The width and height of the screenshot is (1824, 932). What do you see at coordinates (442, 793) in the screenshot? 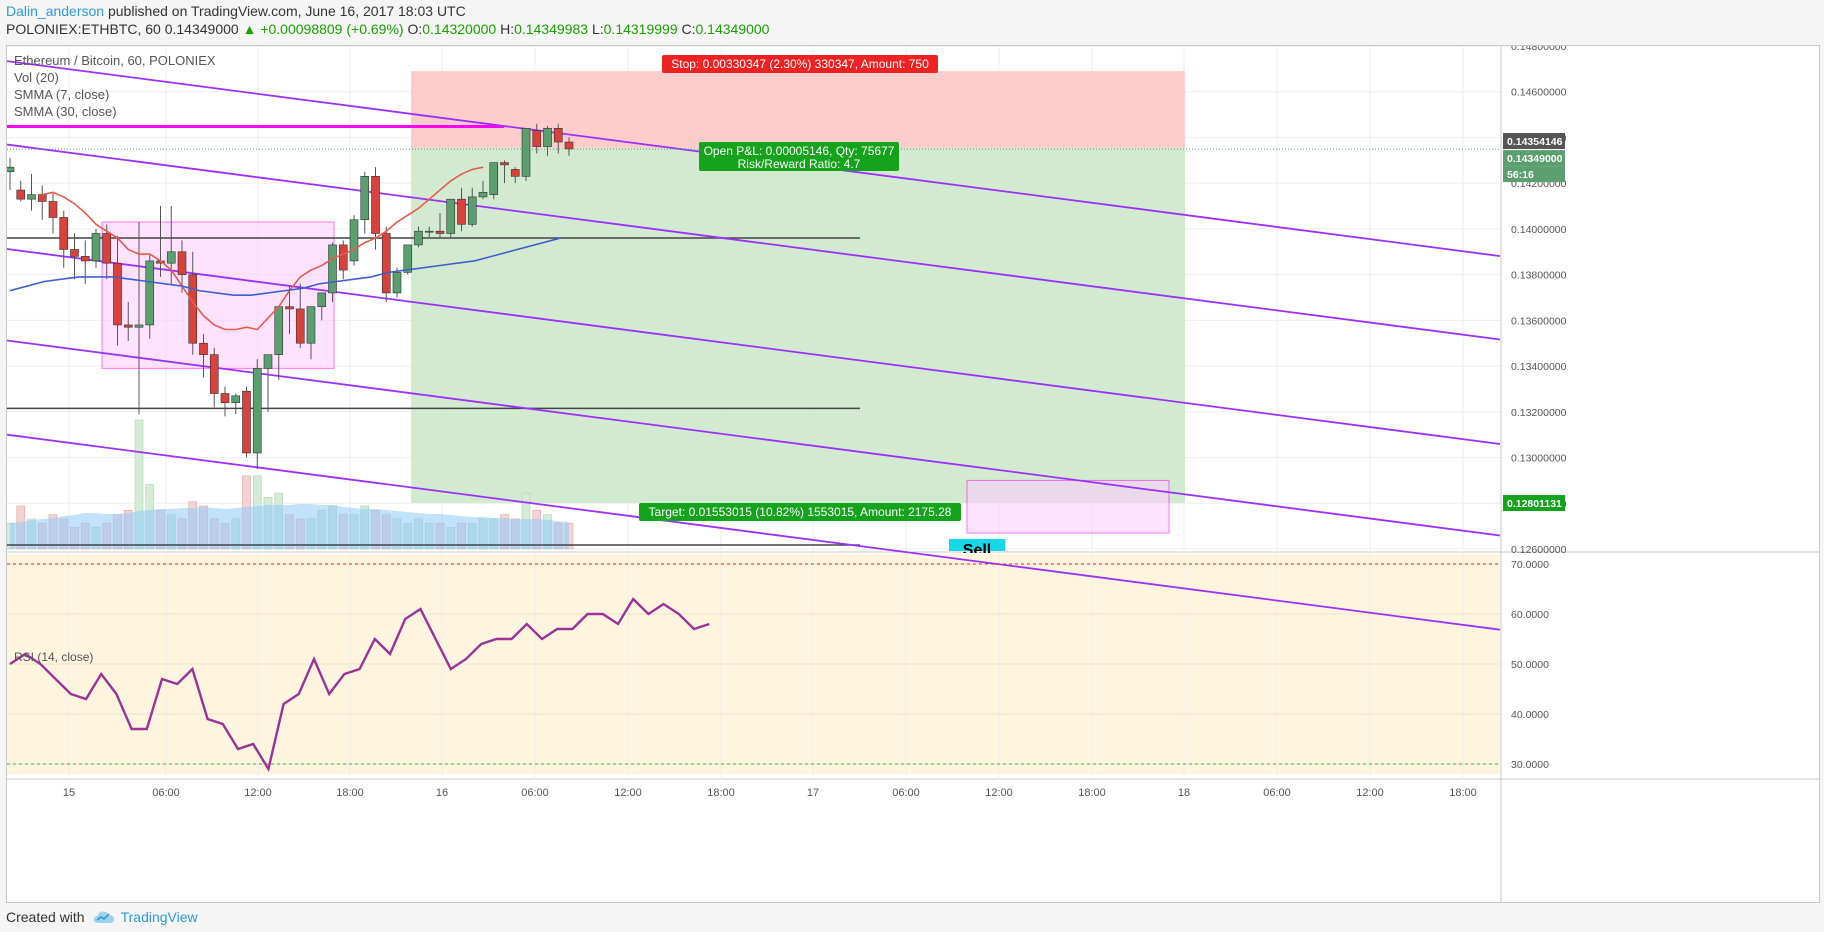
I see `x-tick-label: 16` at bounding box center [442, 793].